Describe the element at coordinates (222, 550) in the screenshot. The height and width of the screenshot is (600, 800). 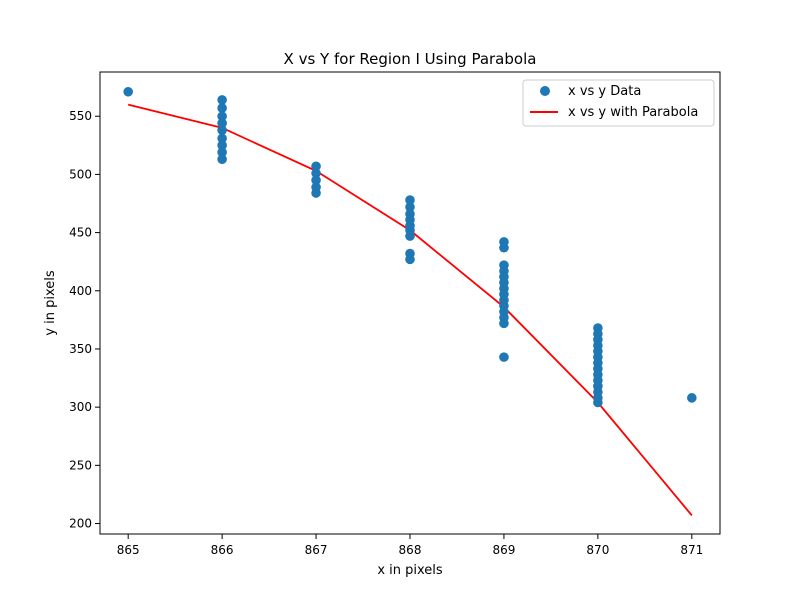
I see `x-tick-label: 866` at that location.